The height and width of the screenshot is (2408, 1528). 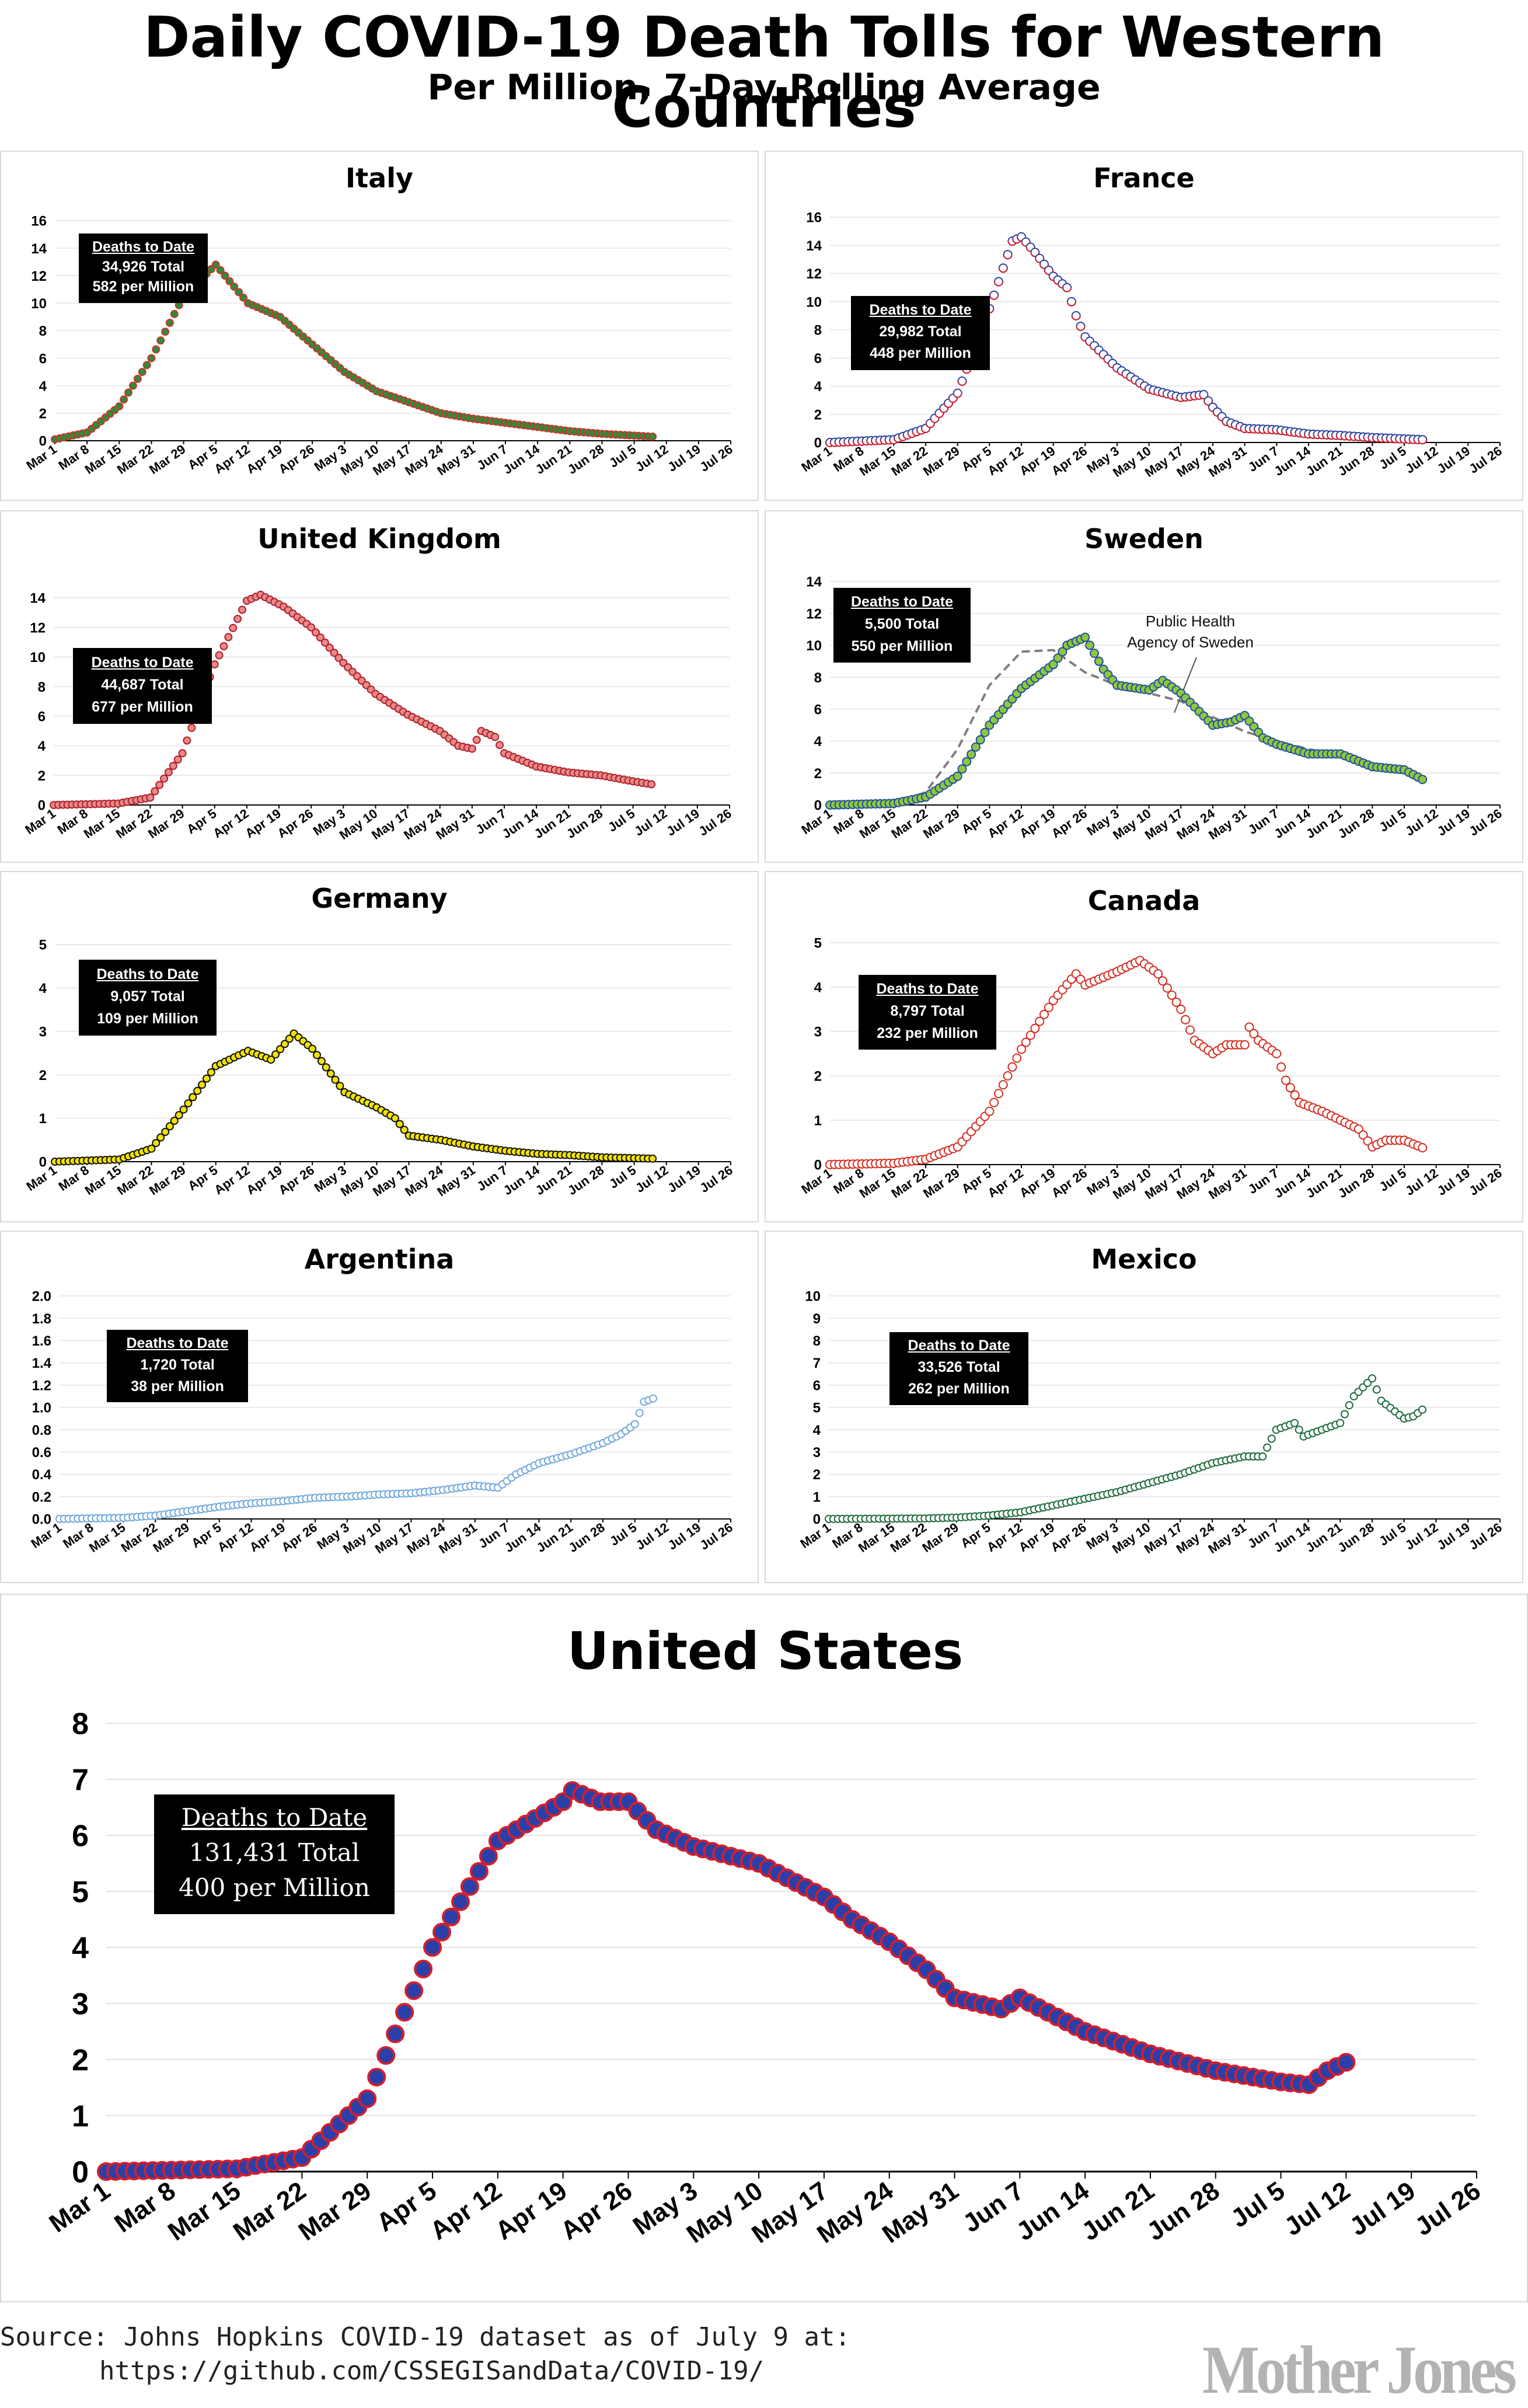 I want to click on deaths-per-million: 38 per Million, so click(x=177, y=1386).